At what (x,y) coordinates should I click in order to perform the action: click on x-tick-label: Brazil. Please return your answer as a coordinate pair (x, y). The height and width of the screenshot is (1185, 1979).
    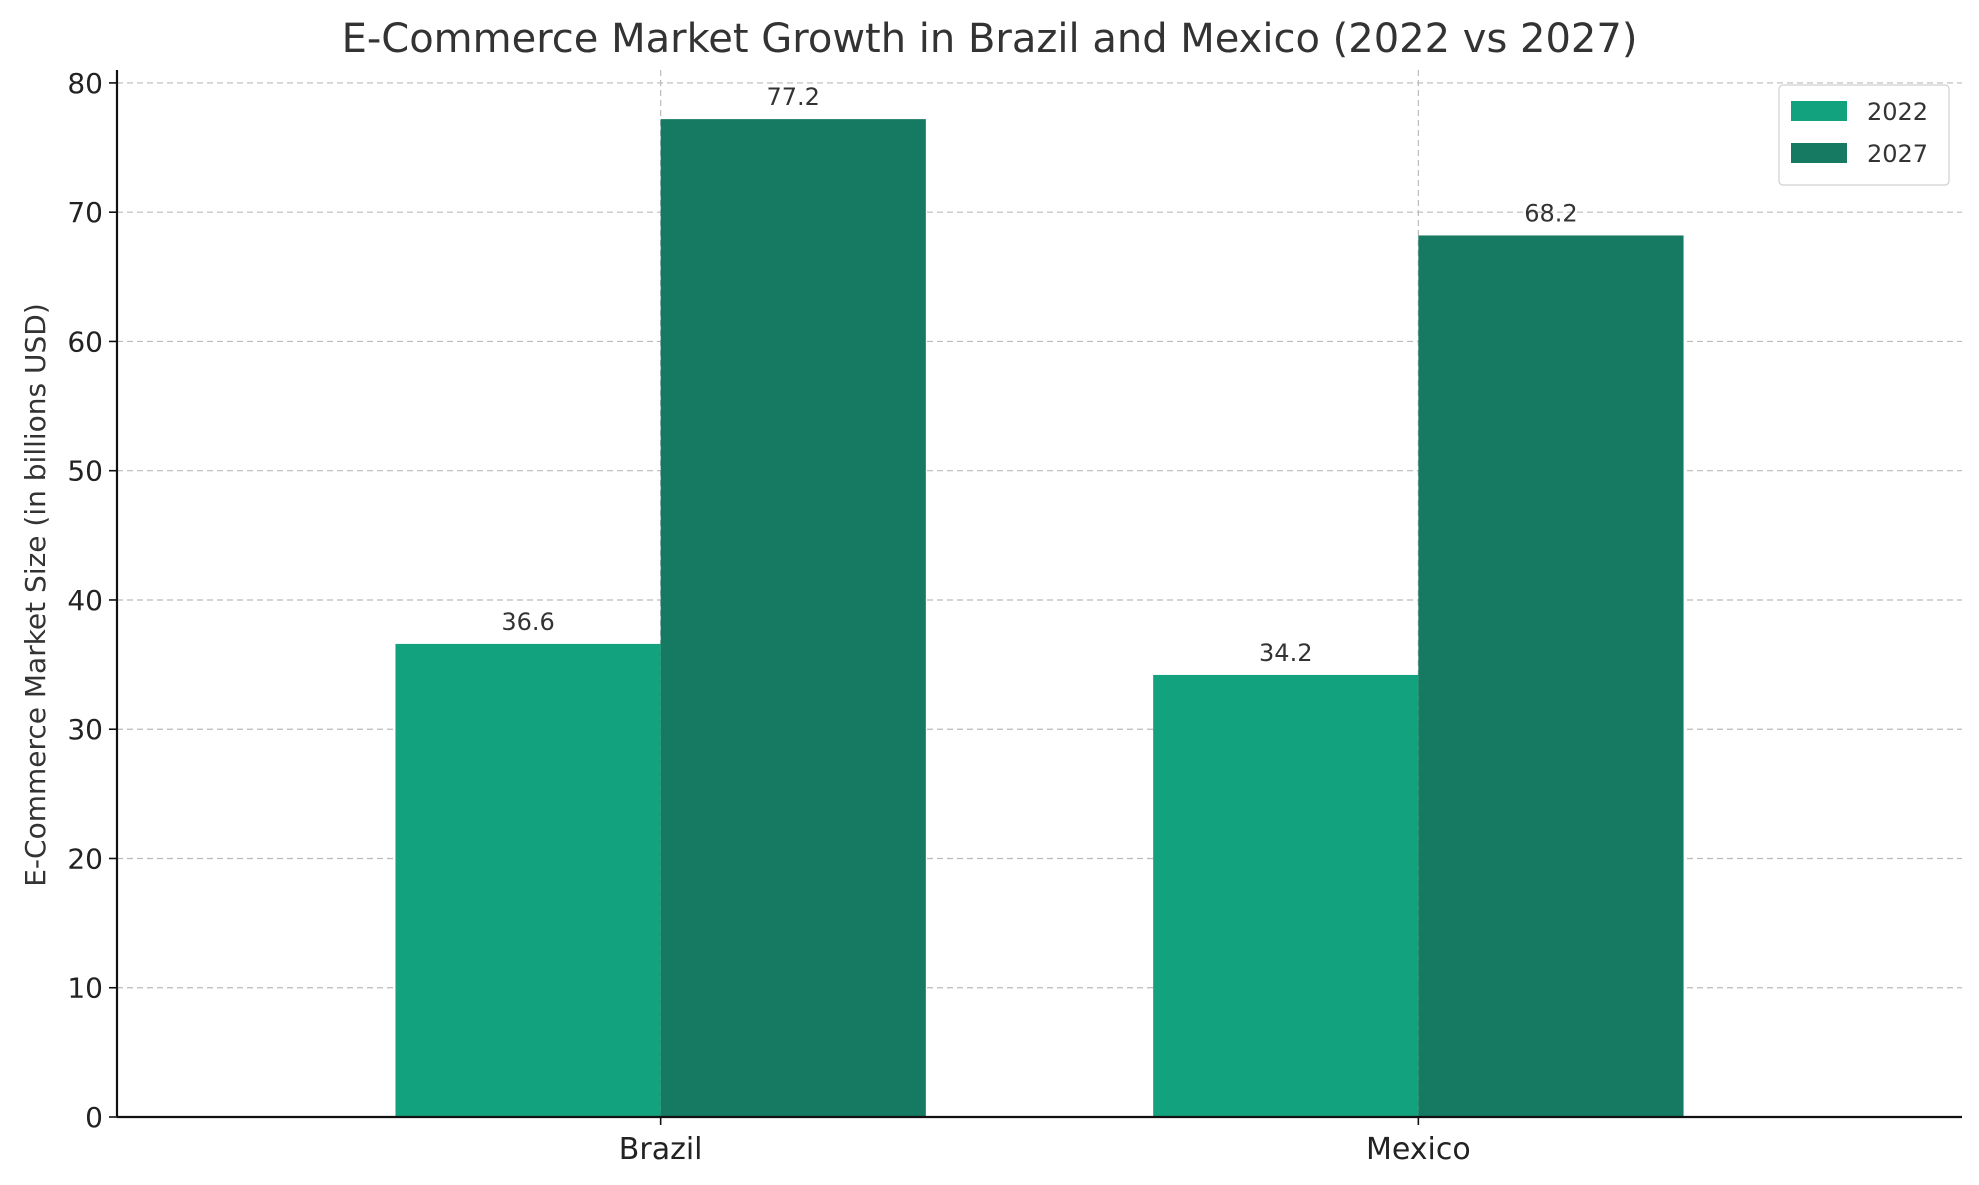
    Looking at the image, I should click on (661, 1149).